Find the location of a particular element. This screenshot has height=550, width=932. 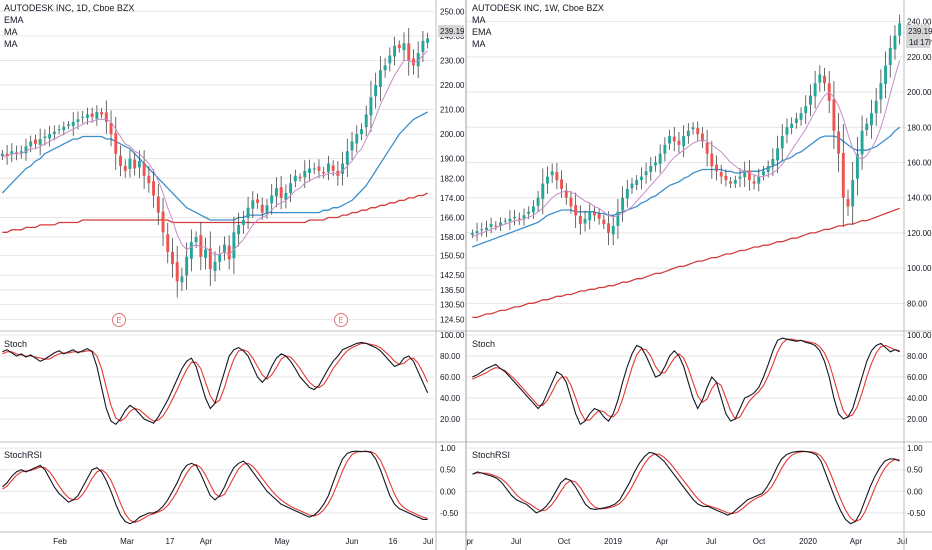

daily-stochrsi-pane: StochRSI 1.00 0.50 0.00 -0.50 is located at coordinates (229, 484).